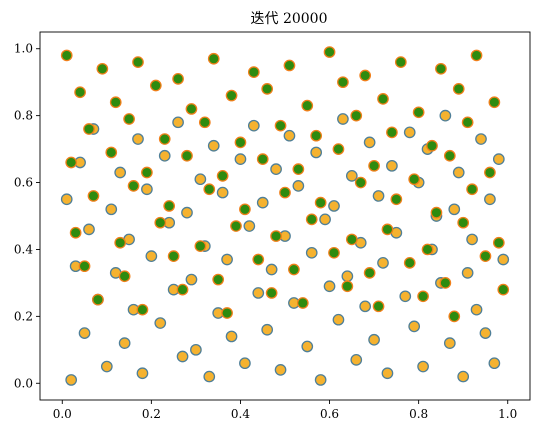 This screenshot has height=437, width=546. Describe the element at coordinates (23, 316) in the screenshot. I see `y-tick-label: 0.2` at that location.